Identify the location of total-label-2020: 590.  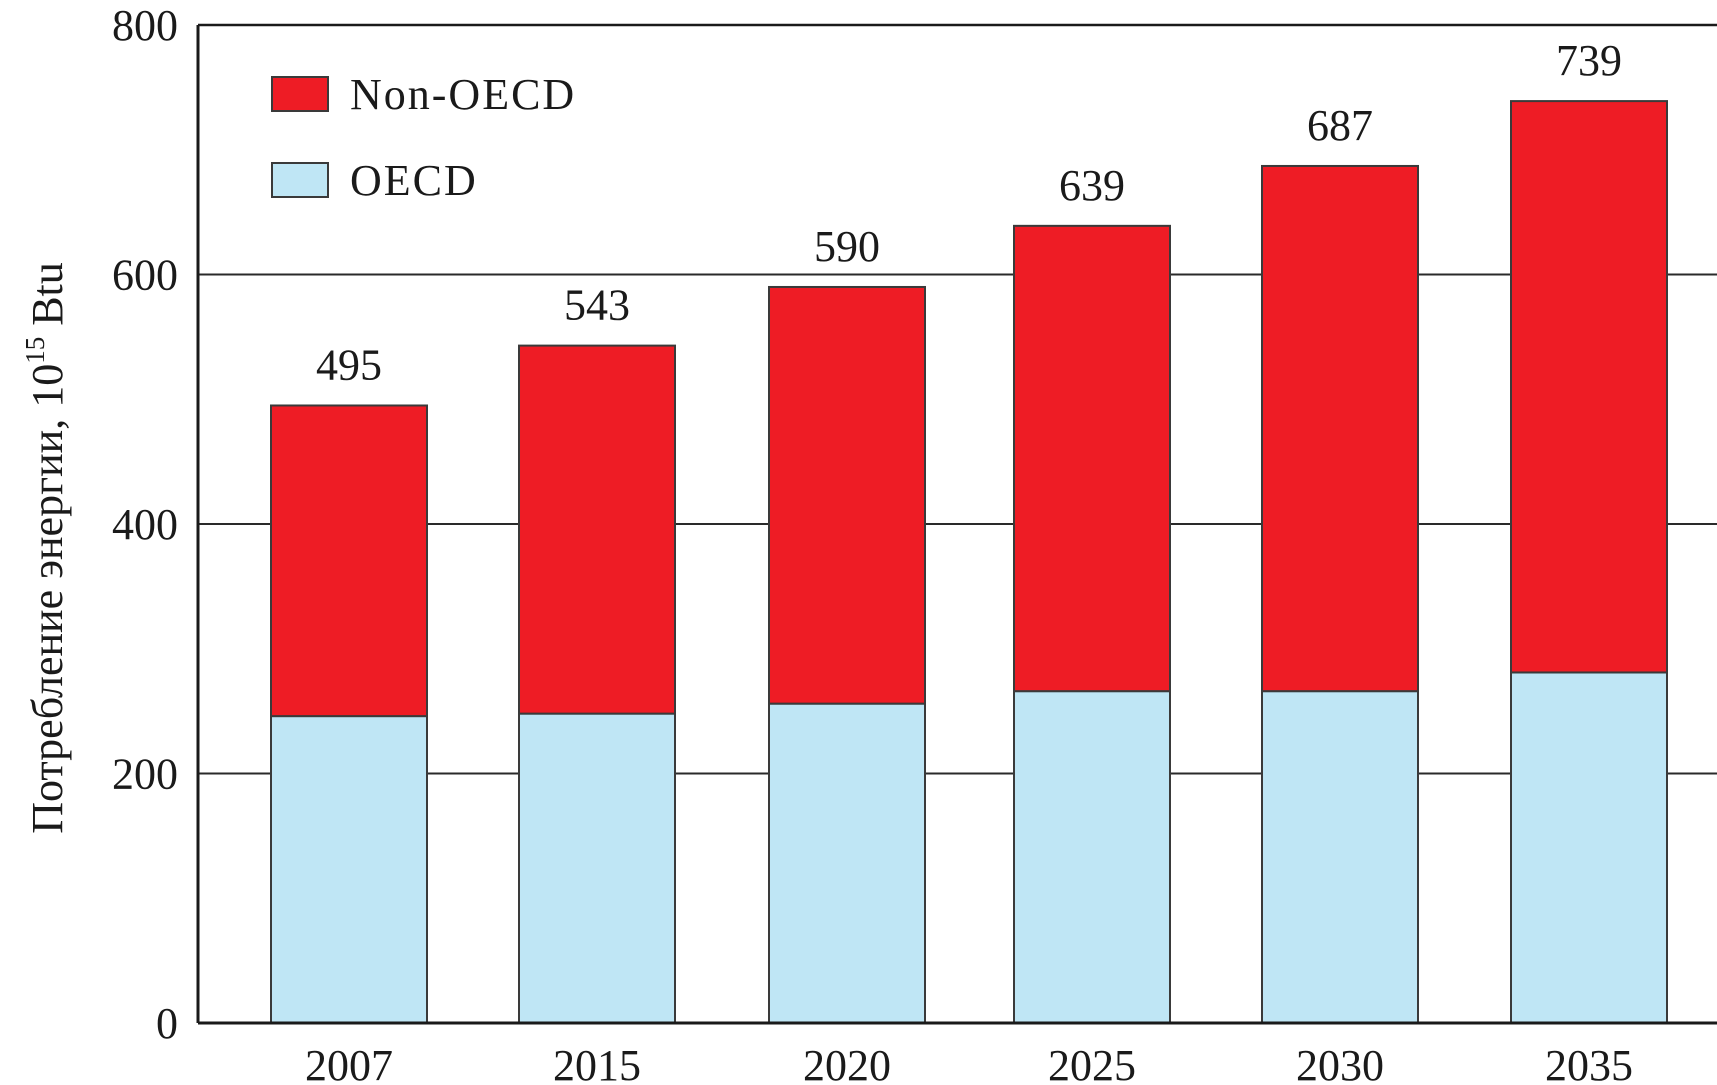
(847, 246).